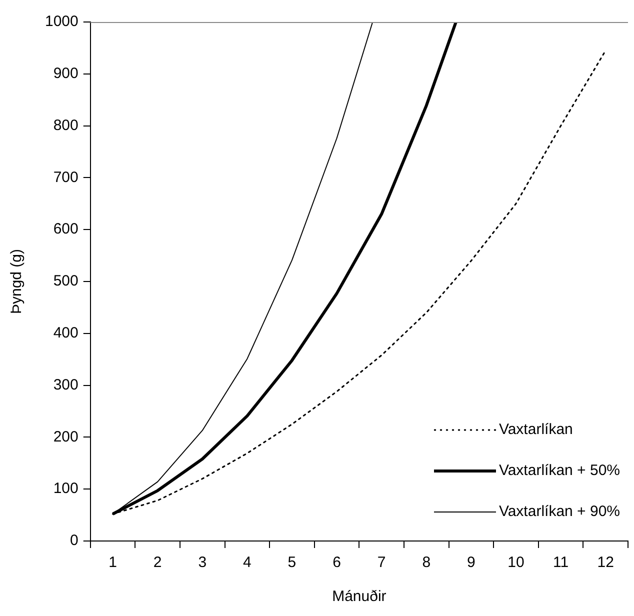  What do you see at coordinates (65, 437) in the screenshot?
I see `y-tick-label: 200` at bounding box center [65, 437].